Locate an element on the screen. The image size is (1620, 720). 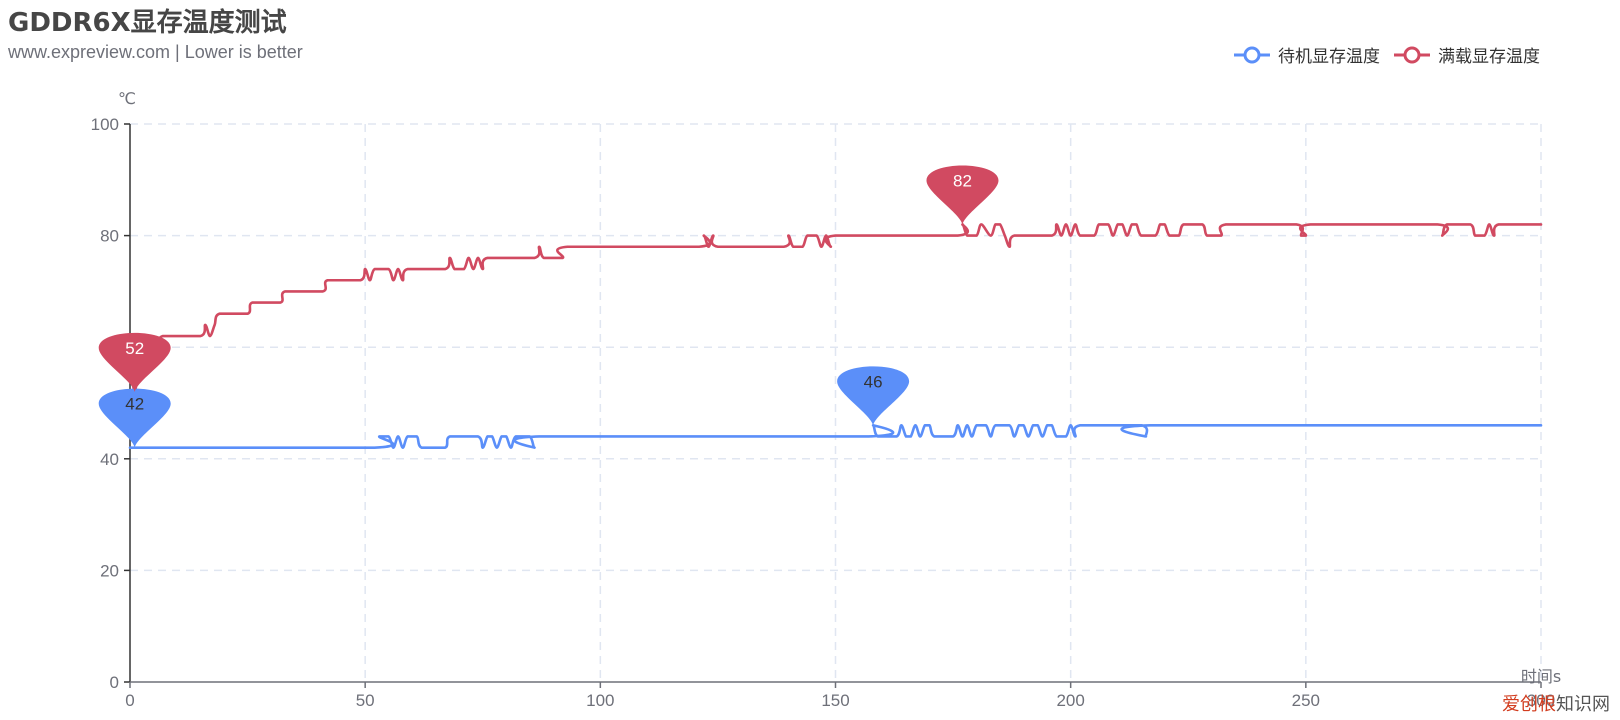
x-tick-label: 150 is located at coordinates (835, 700).